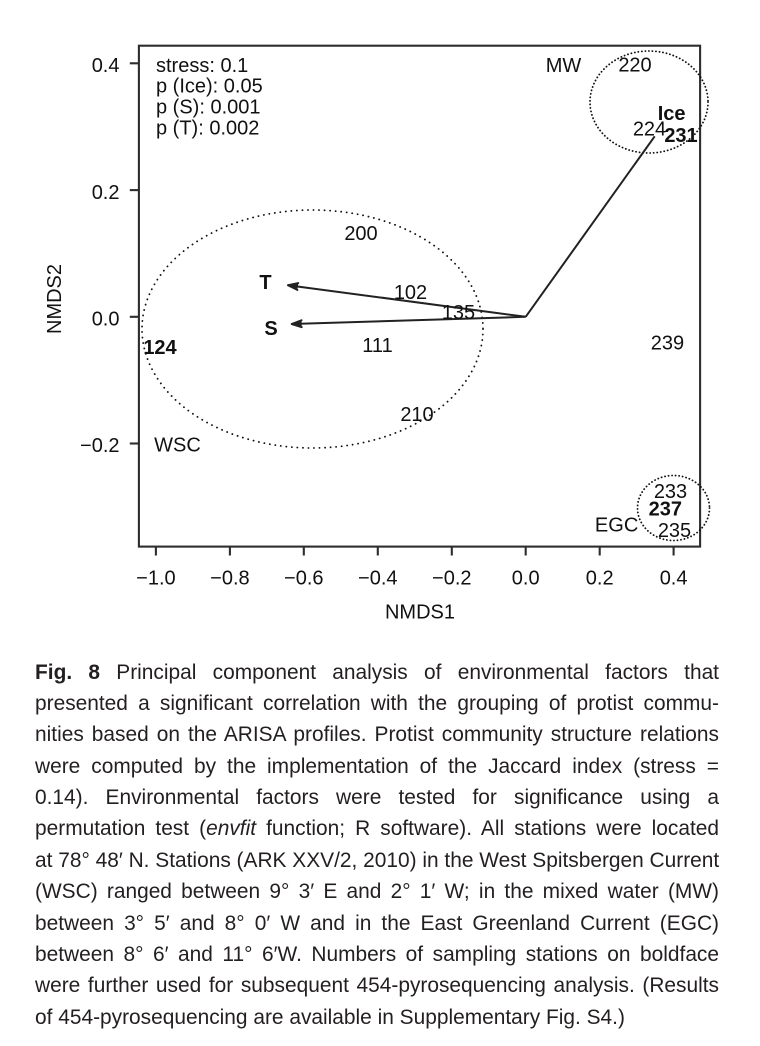  What do you see at coordinates (55, 299) in the screenshot?
I see `svg-text: NMDS2` at bounding box center [55, 299].